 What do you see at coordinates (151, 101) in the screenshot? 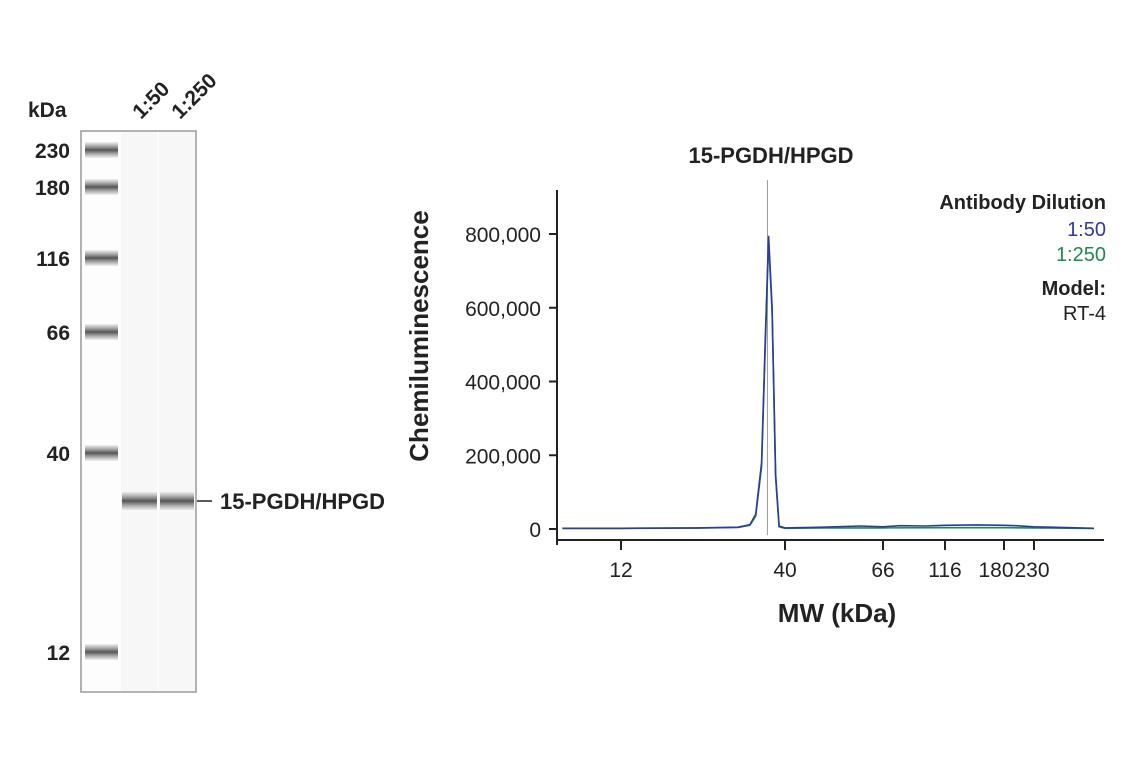
I see `lane-label-1: 1:50` at bounding box center [151, 101].